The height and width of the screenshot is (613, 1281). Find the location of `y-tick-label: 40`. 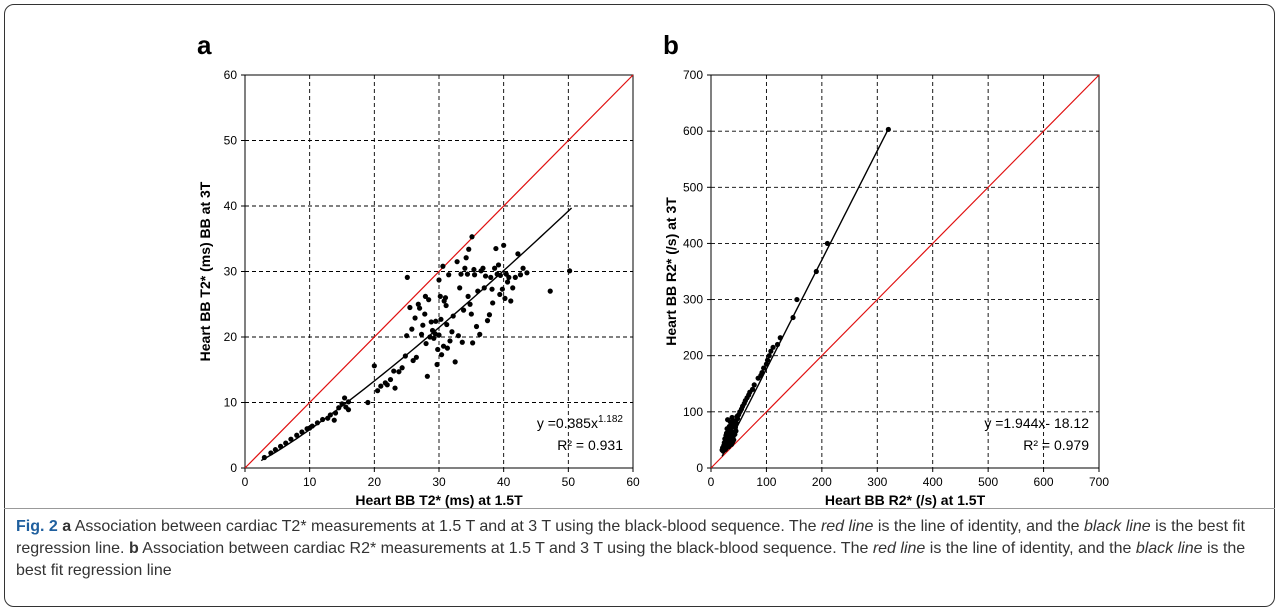

y-tick-label: 40 is located at coordinates (231, 206).